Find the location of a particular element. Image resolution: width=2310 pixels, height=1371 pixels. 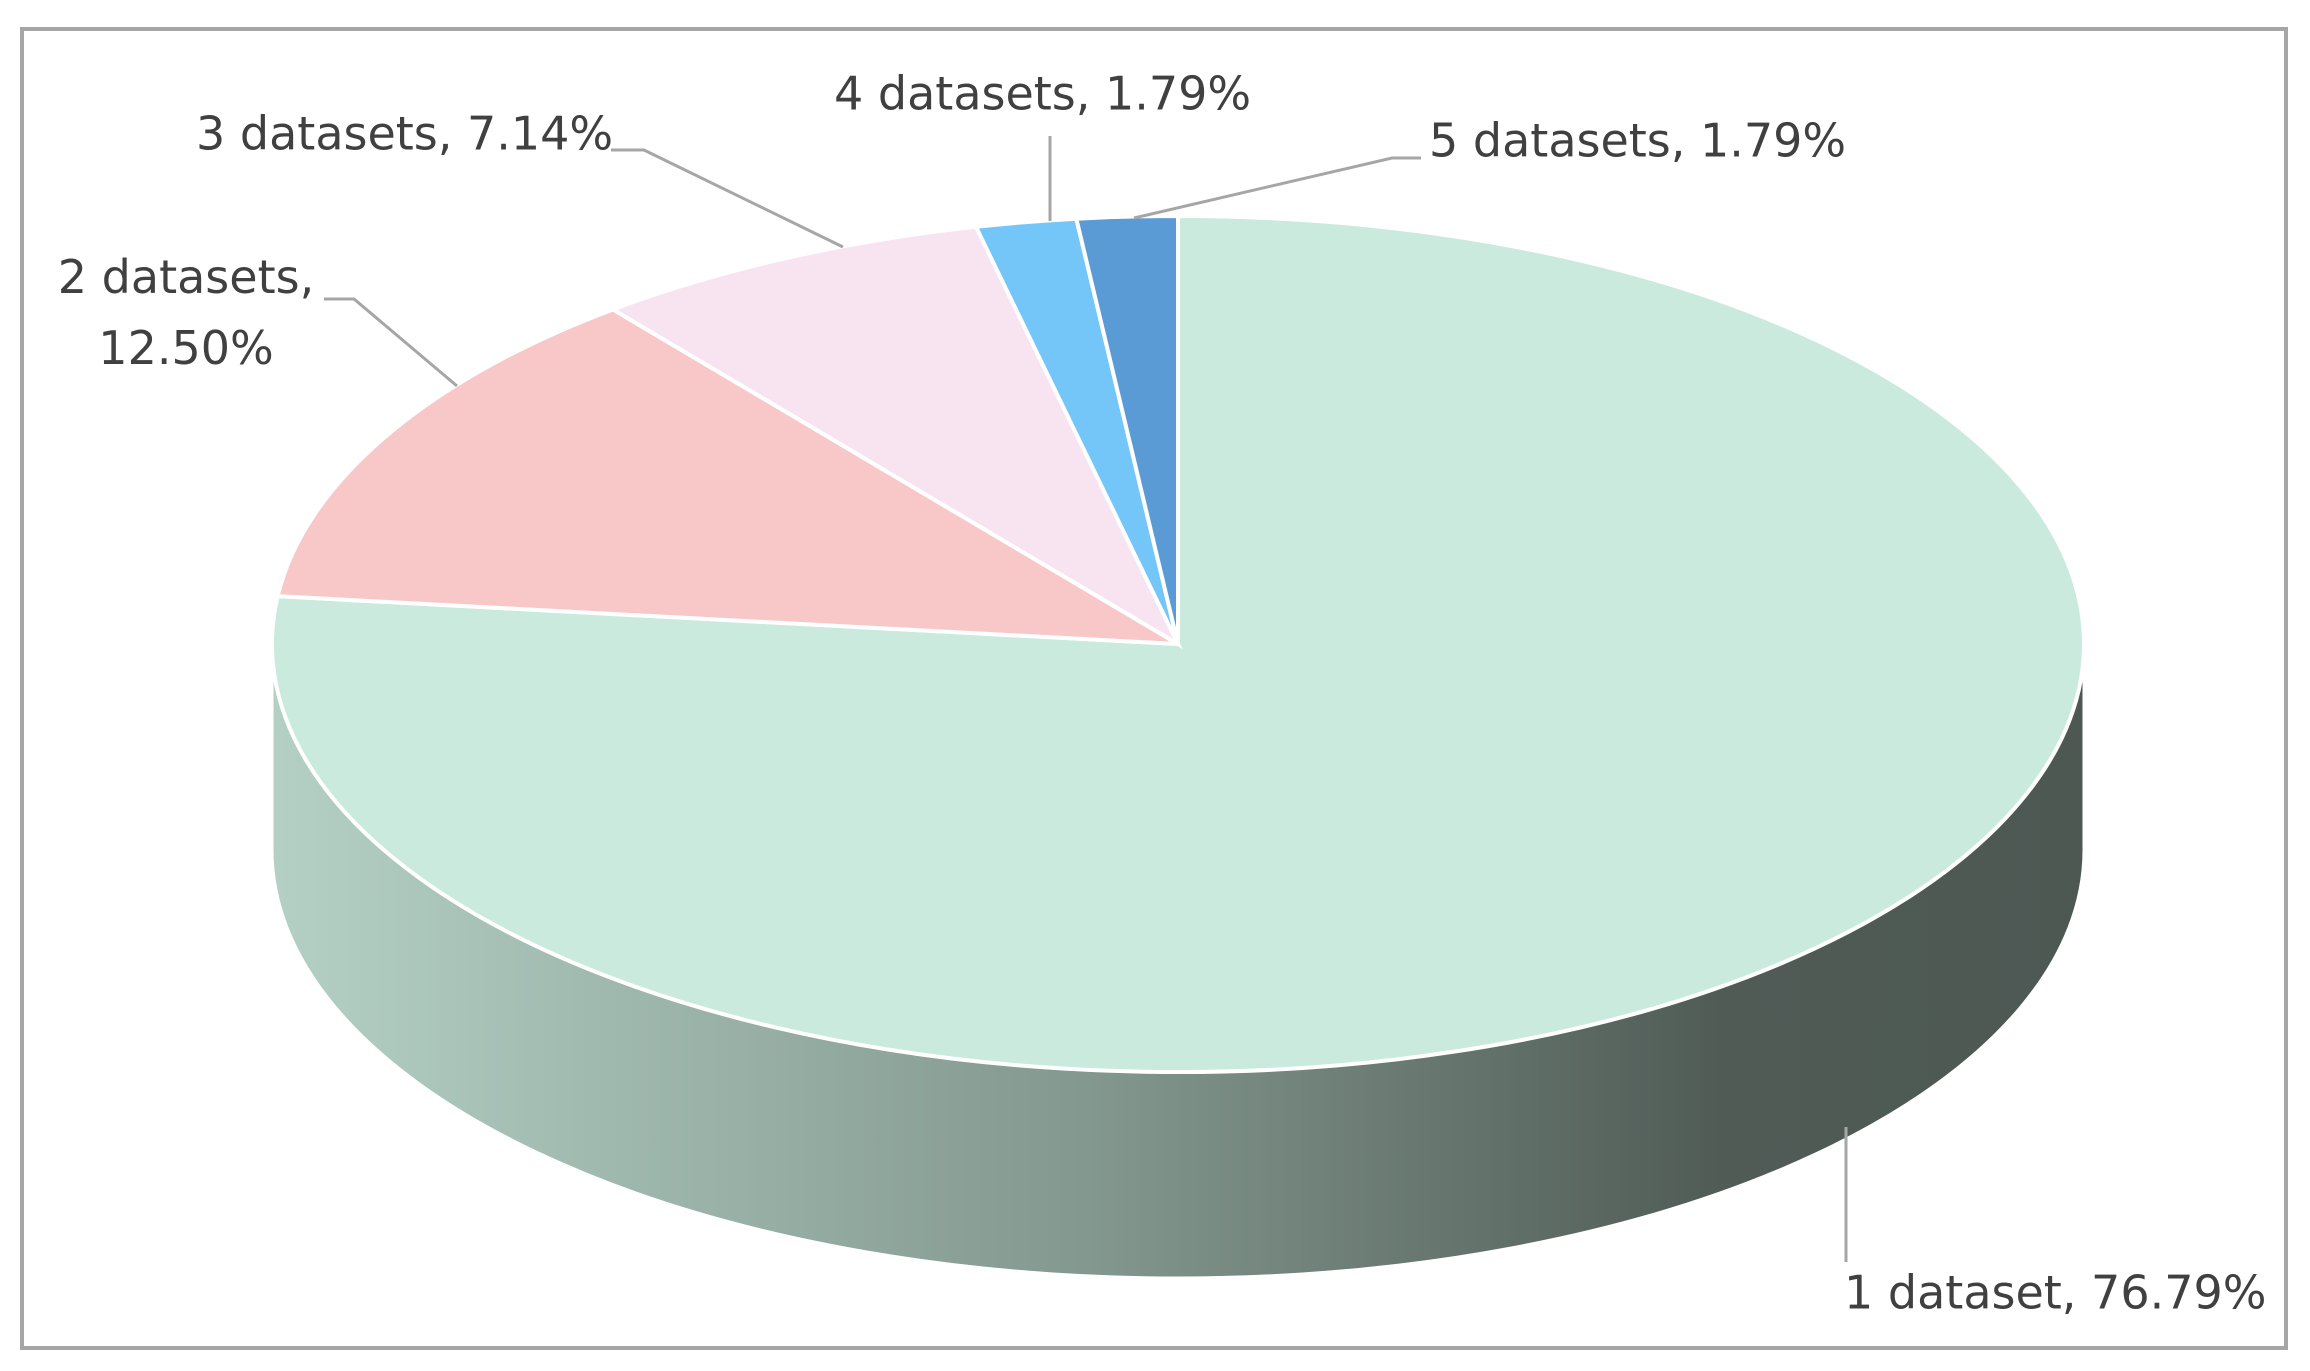

data-label: 1 dataset, 76.79% is located at coordinates (2055, 1293).